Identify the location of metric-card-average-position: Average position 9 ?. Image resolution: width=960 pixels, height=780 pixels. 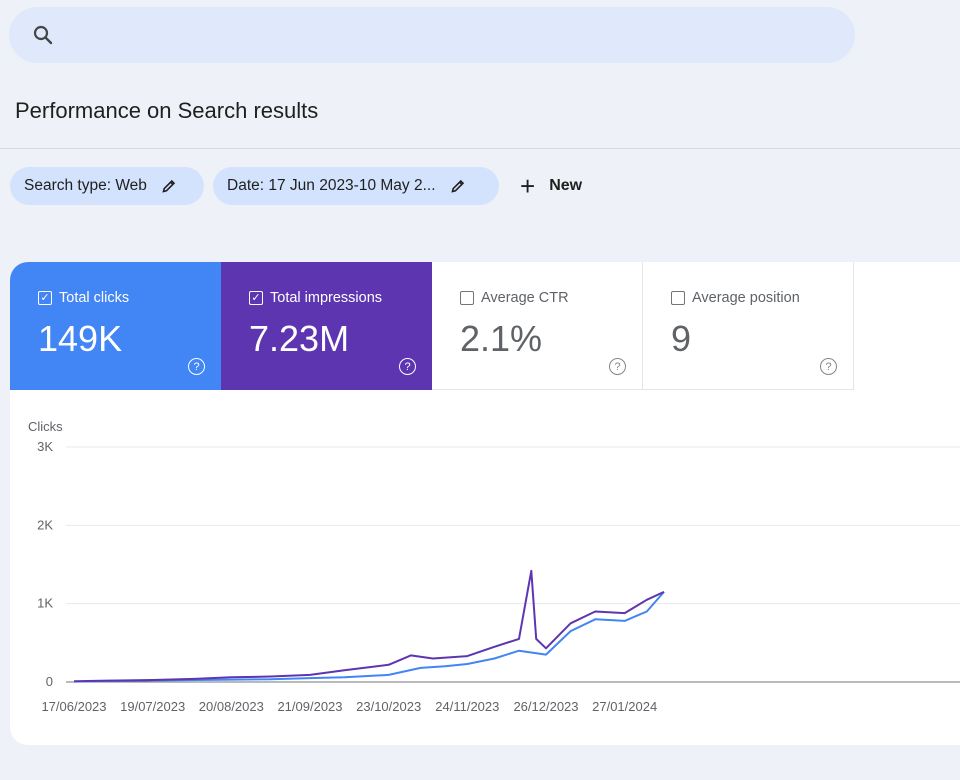
(748, 326).